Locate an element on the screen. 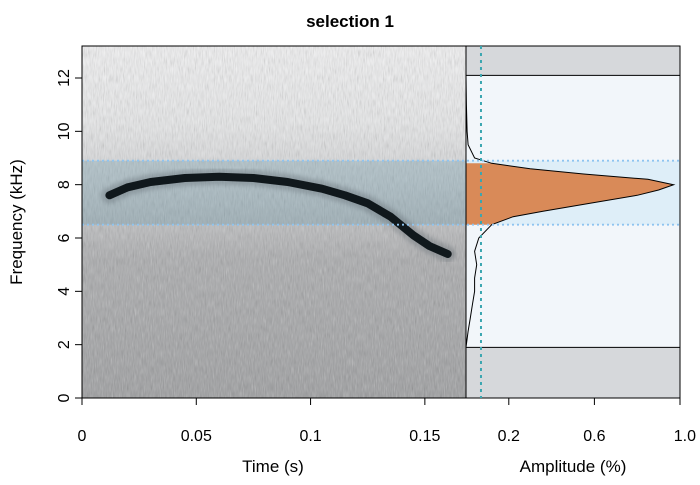  x-tick-label-time: 0 is located at coordinates (82, 436).